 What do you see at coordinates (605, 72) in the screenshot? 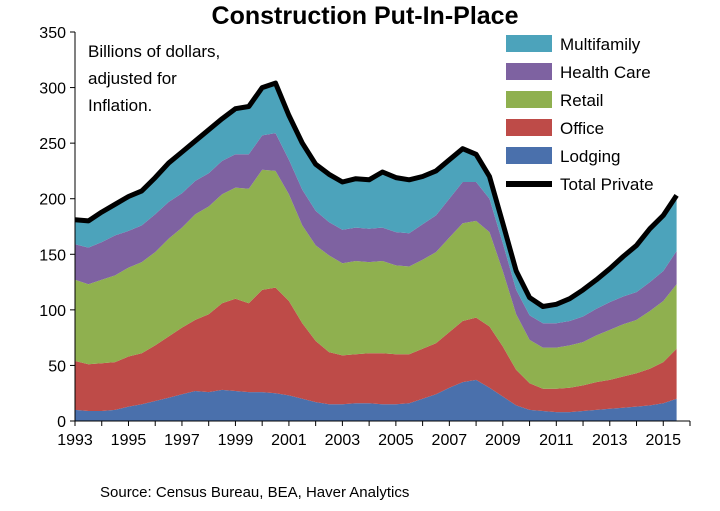
I see `legend-label: Health Care` at bounding box center [605, 72].